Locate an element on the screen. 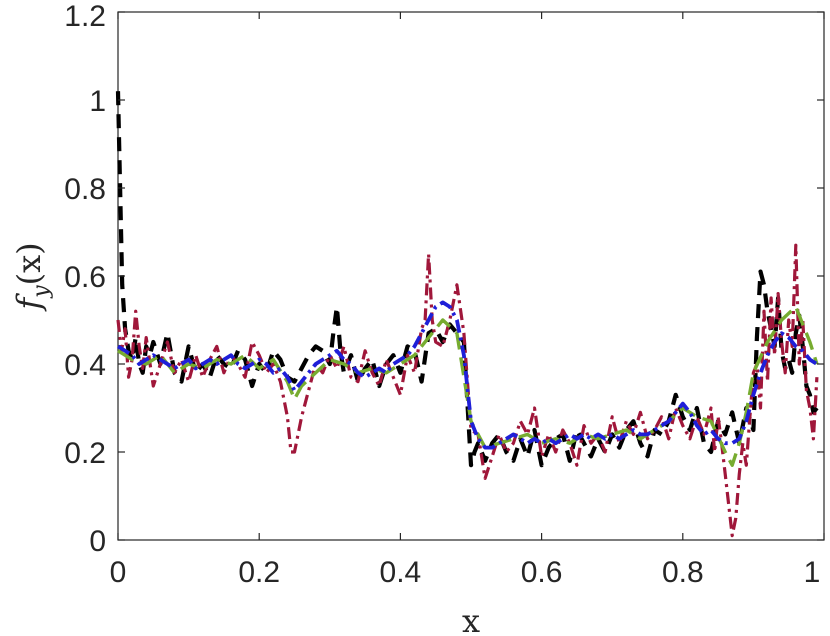 The image size is (830, 636). x-axis-label: x is located at coordinates (471, 619).